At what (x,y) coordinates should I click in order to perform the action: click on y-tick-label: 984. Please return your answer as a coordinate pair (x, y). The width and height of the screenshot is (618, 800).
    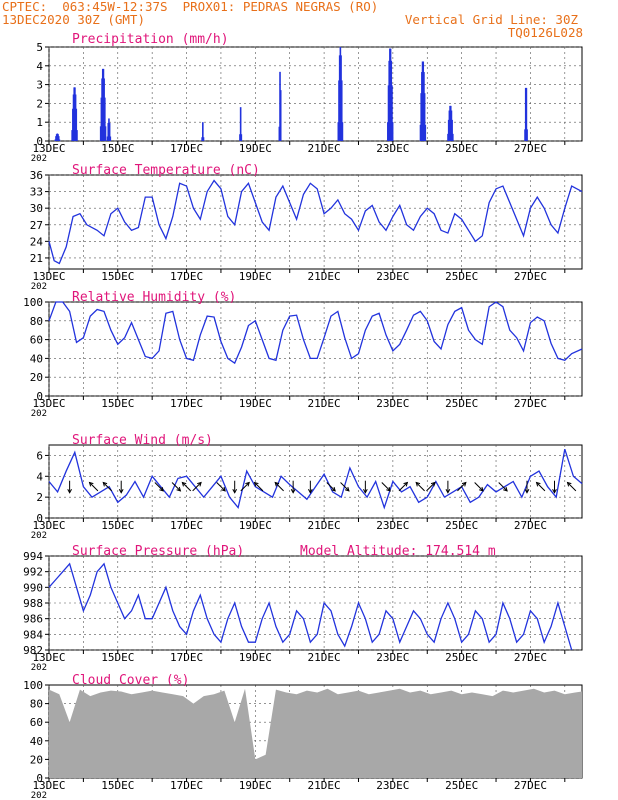
    Looking at the image, I should click on (33, 634).